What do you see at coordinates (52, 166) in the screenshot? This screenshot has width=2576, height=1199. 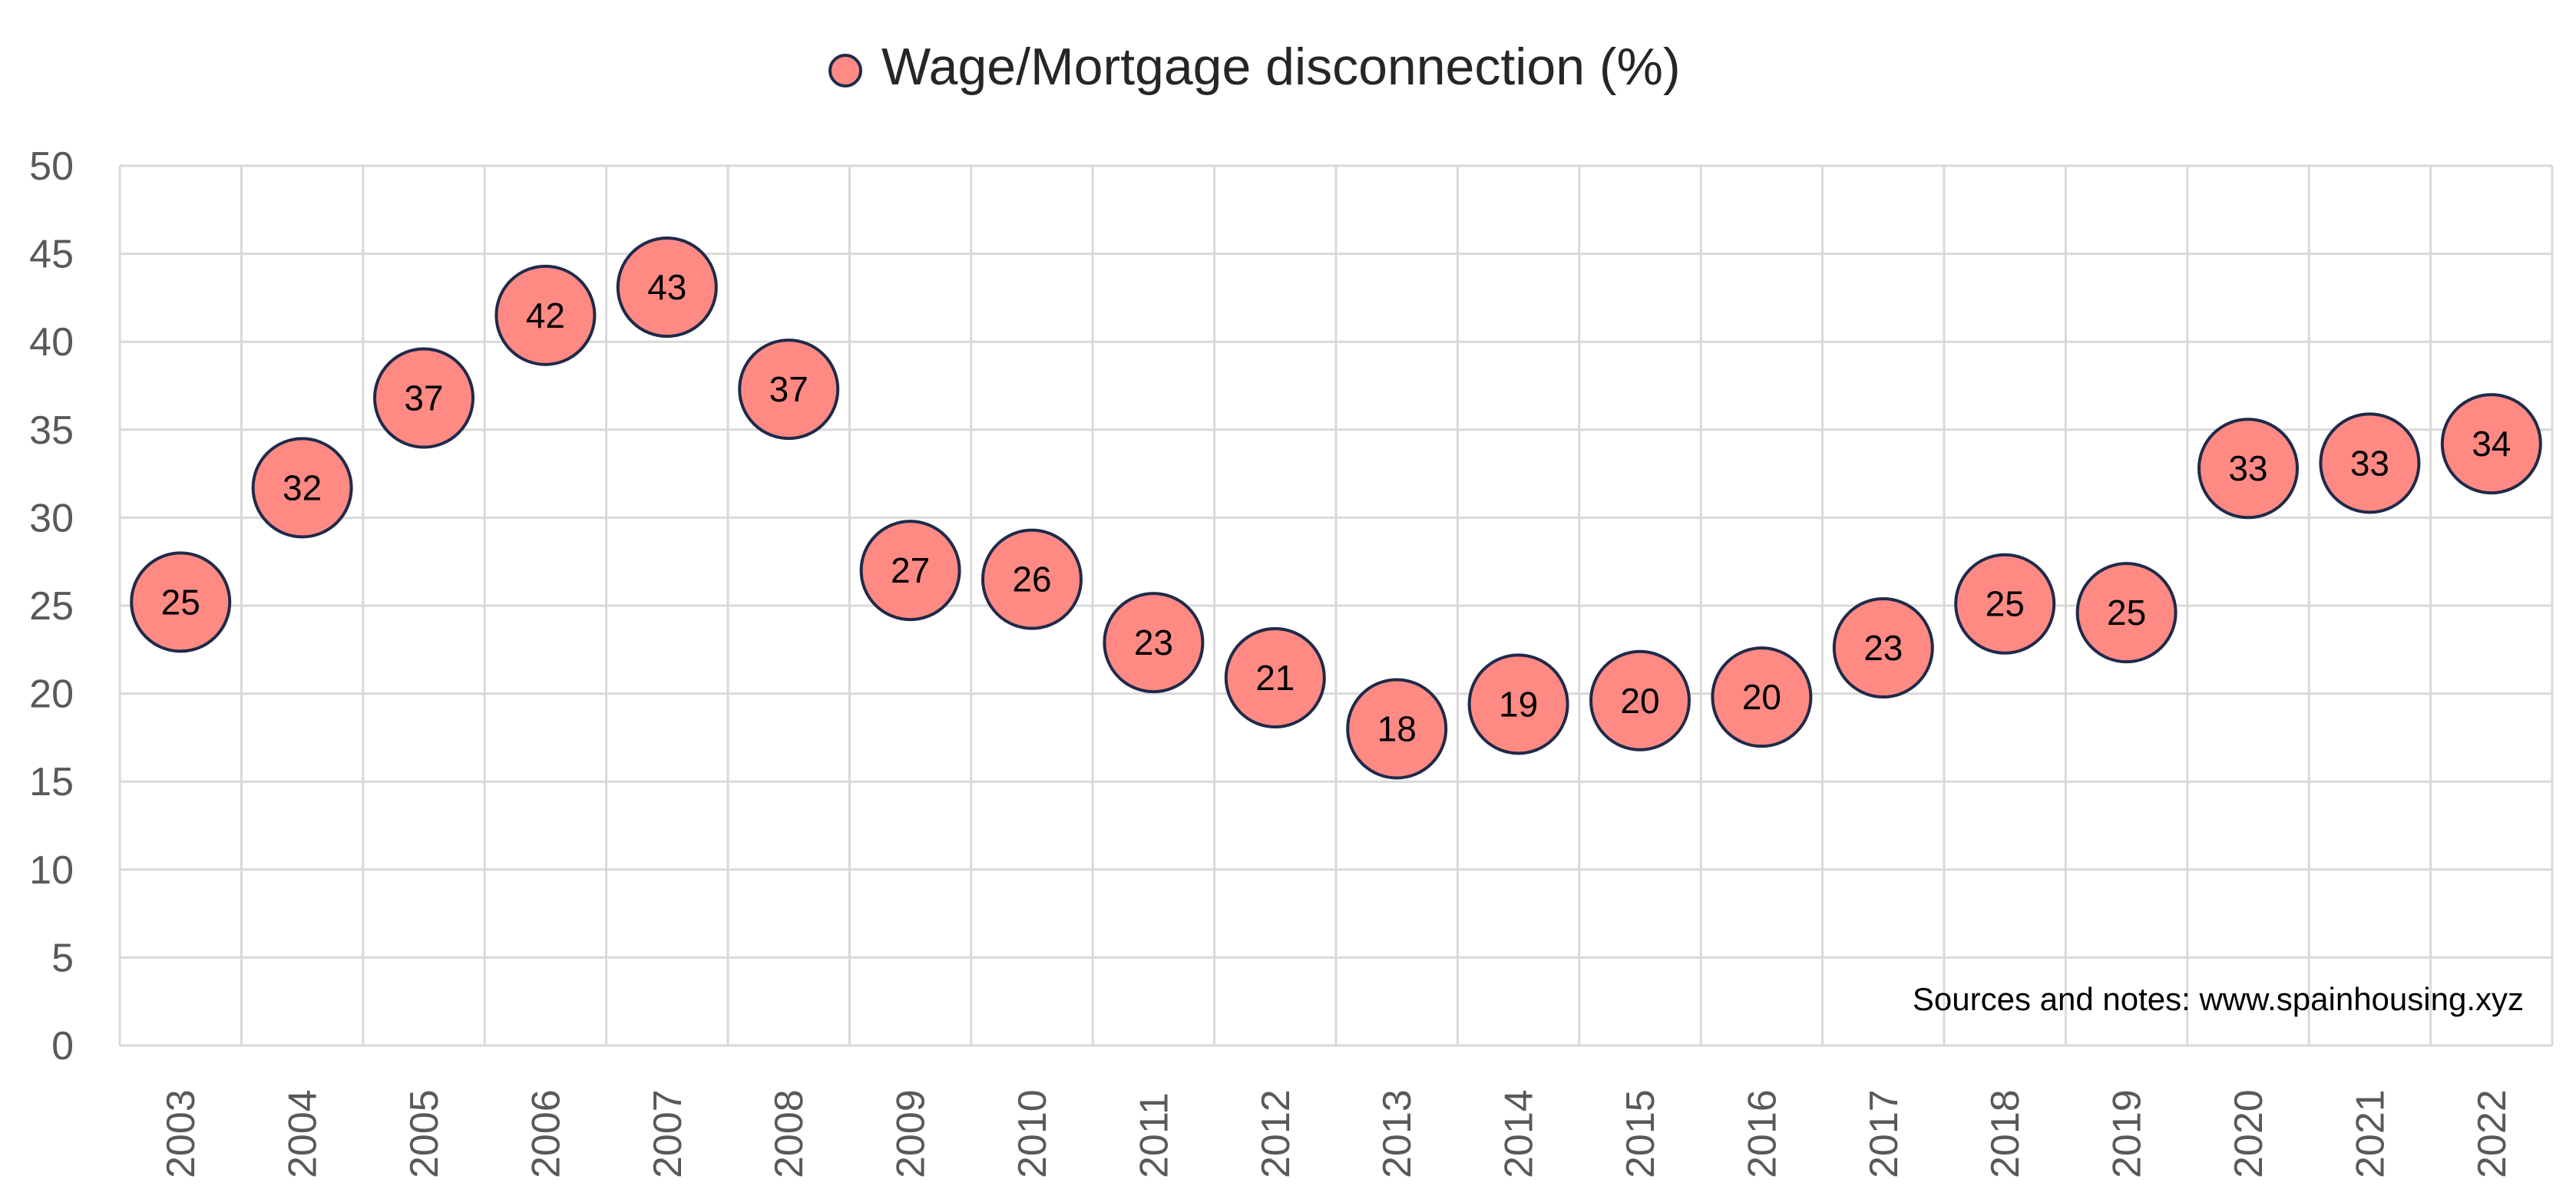 I see `y-tick-label: 50` at bounding box center [52, 166].